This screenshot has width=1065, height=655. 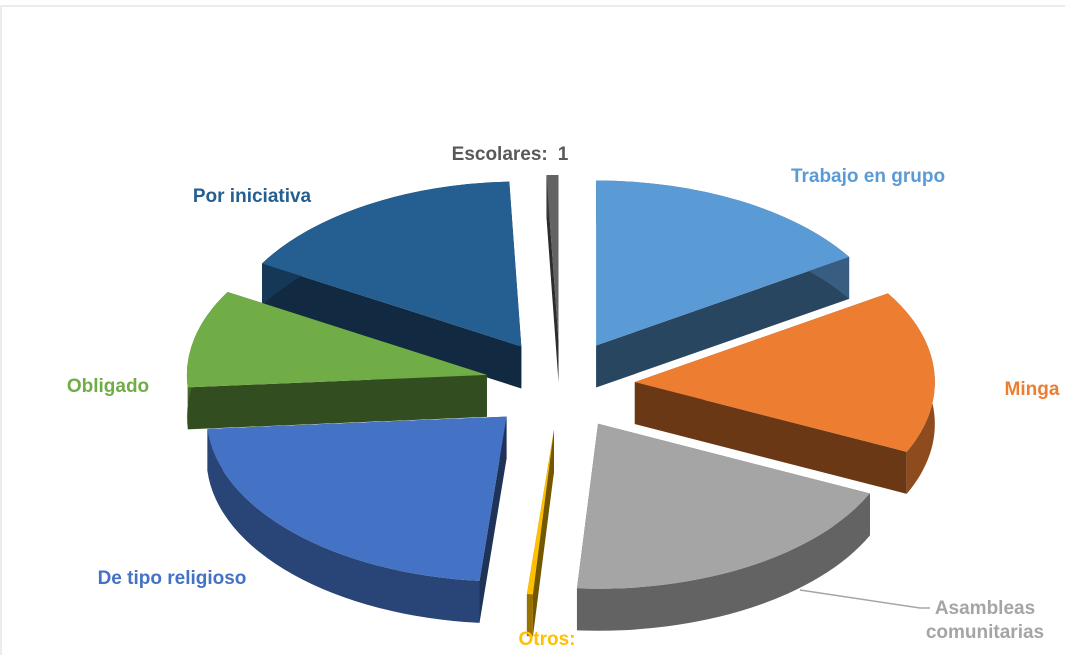 I want to click on category-label: Minga, so click(x=1032, y=389).